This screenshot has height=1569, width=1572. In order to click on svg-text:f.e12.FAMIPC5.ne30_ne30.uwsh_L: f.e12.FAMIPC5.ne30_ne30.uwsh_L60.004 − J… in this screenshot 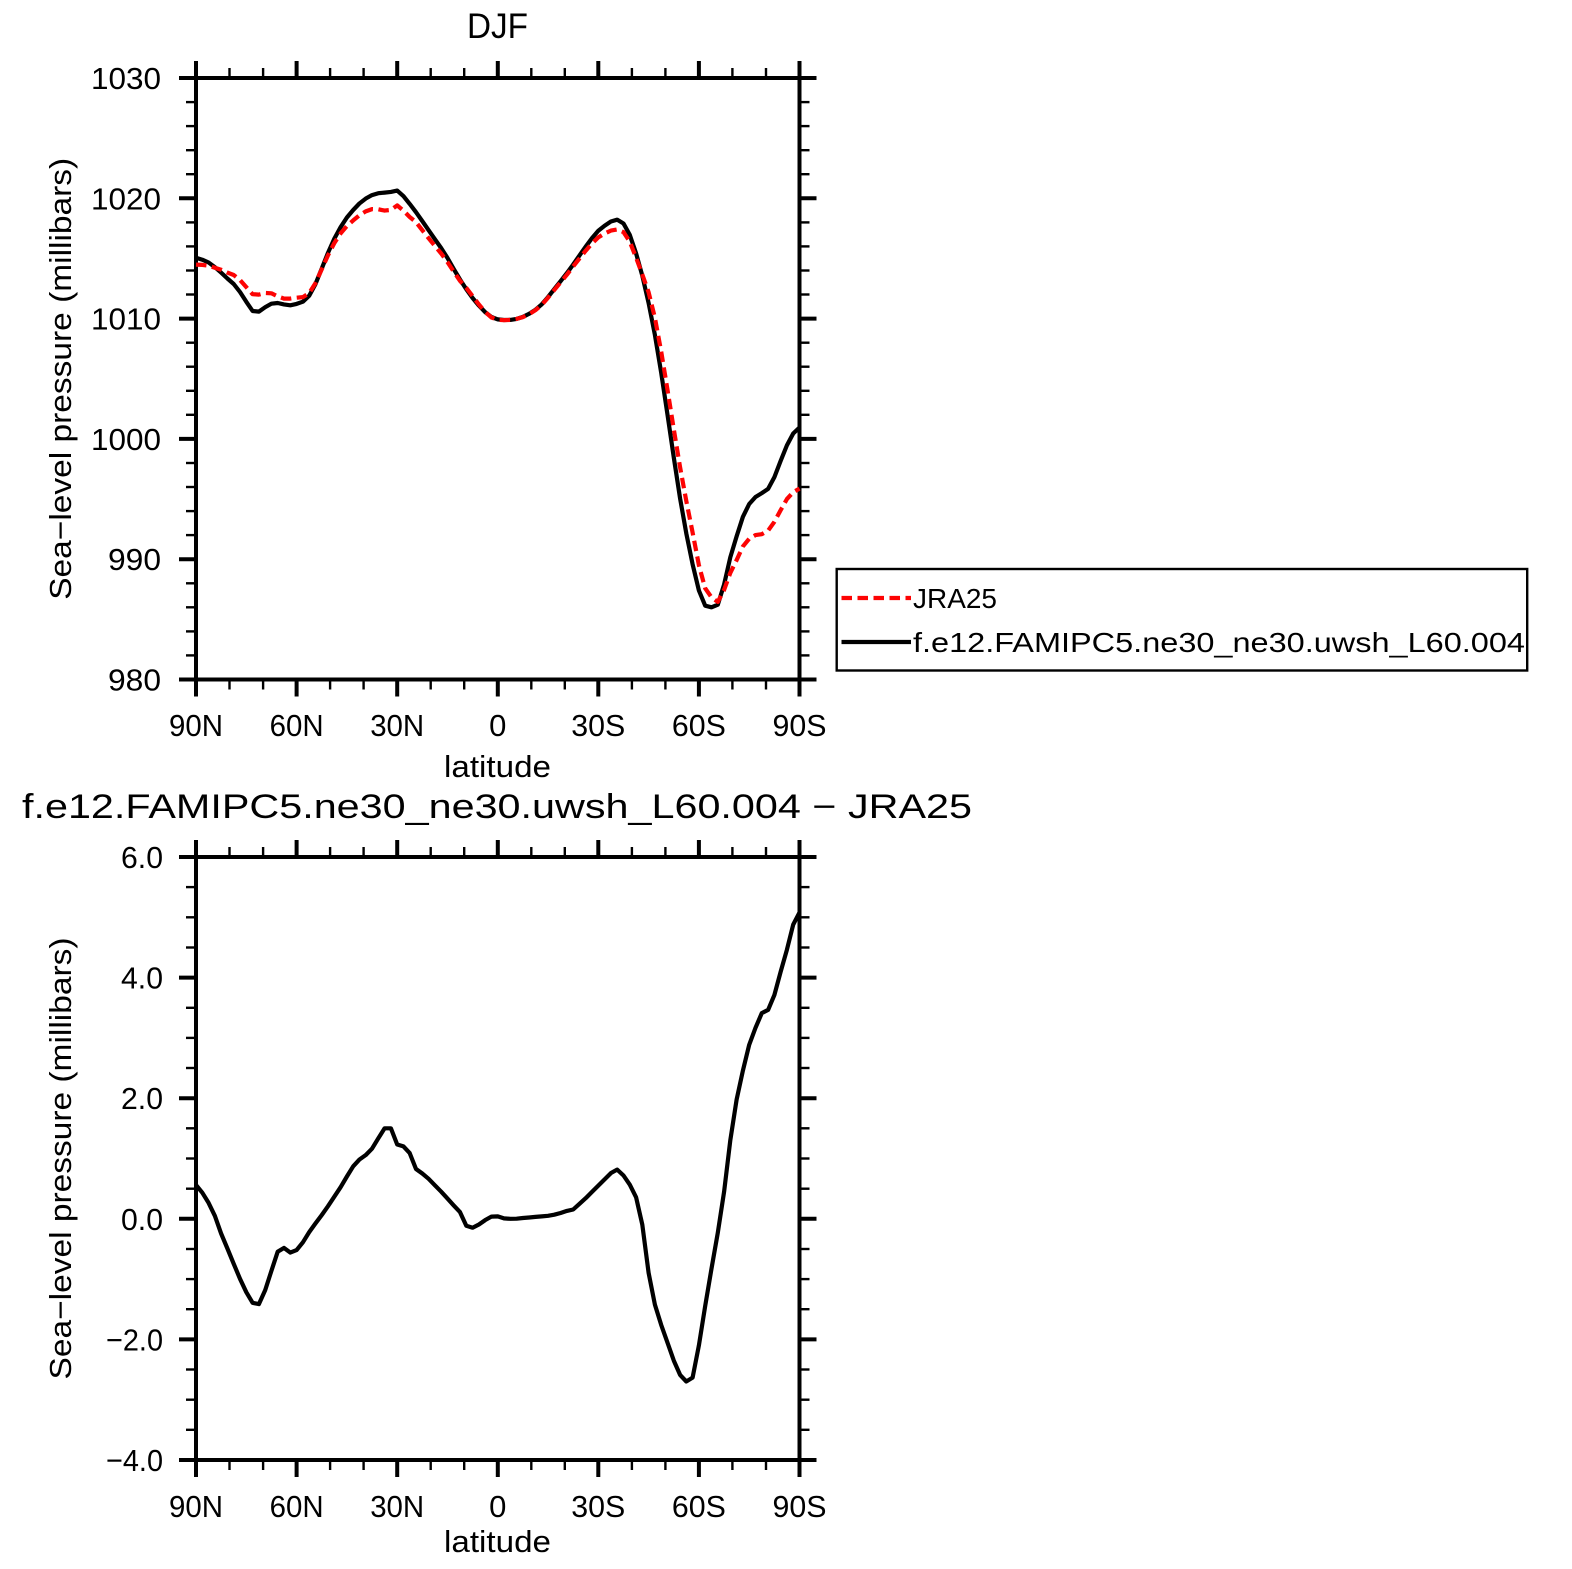, I will do `click(497, 807)`.